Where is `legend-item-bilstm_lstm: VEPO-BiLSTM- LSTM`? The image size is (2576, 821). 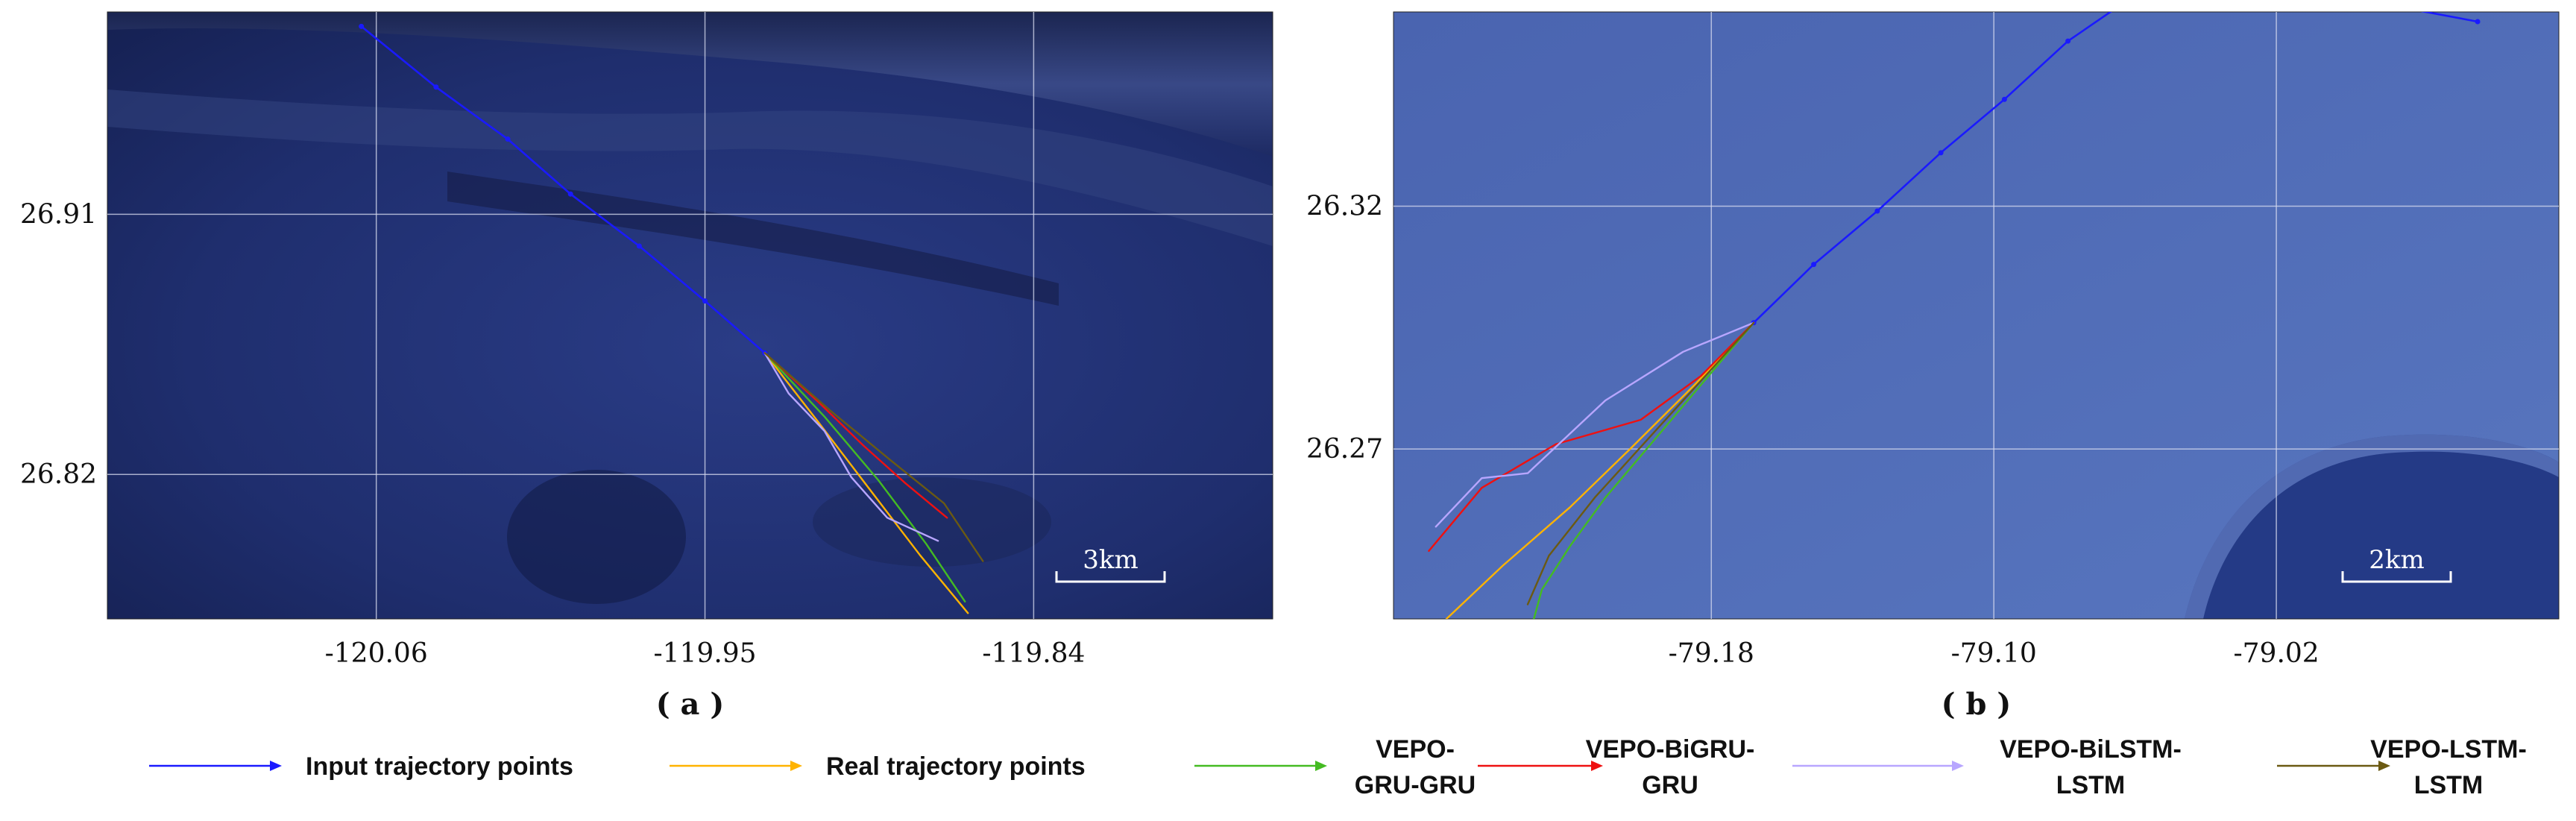
legend-item-bilstm_lstm: VEPO-BiLSTM- LSTM is located at coordinates (1987, 767).